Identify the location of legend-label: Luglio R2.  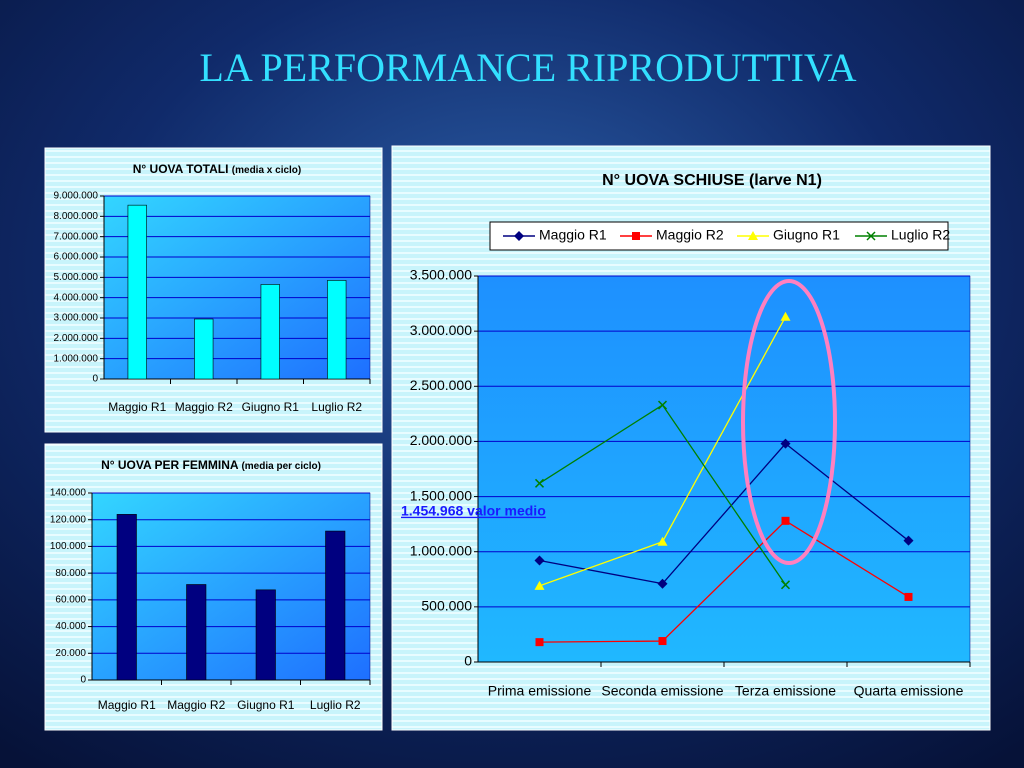
(920, 235).